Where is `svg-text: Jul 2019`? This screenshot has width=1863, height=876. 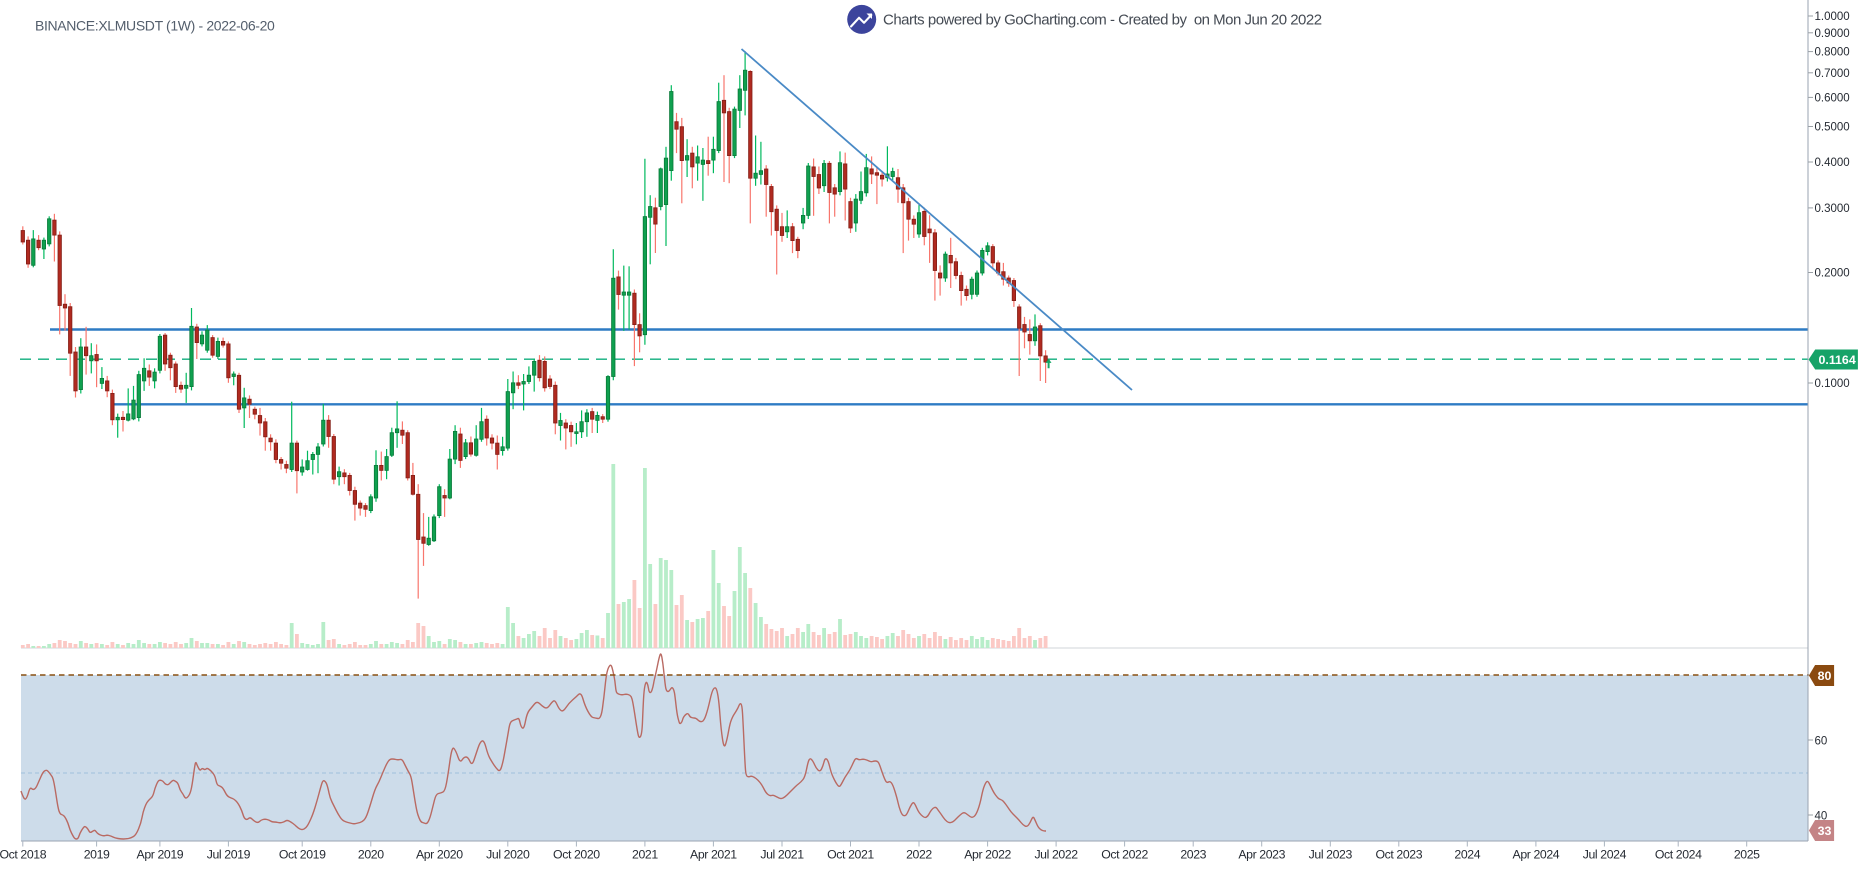 svg-text: Jul 2019 is located at coordinates (229, 855).